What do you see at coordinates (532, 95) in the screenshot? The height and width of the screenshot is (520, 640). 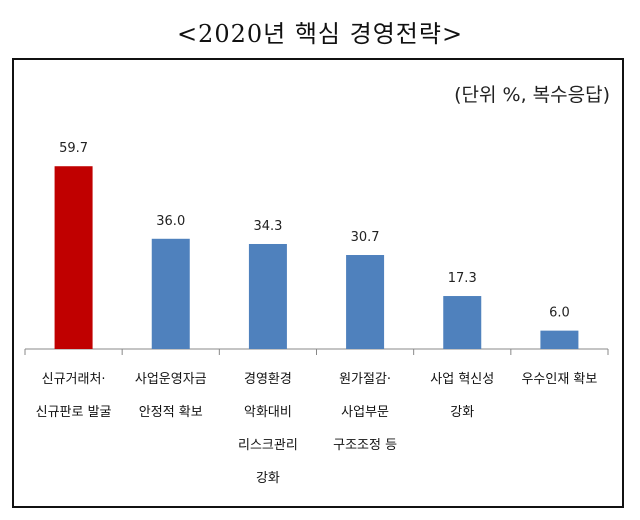 I see `unit-note: (단위 %, 복수응답)` at bounding box center [532, 95].